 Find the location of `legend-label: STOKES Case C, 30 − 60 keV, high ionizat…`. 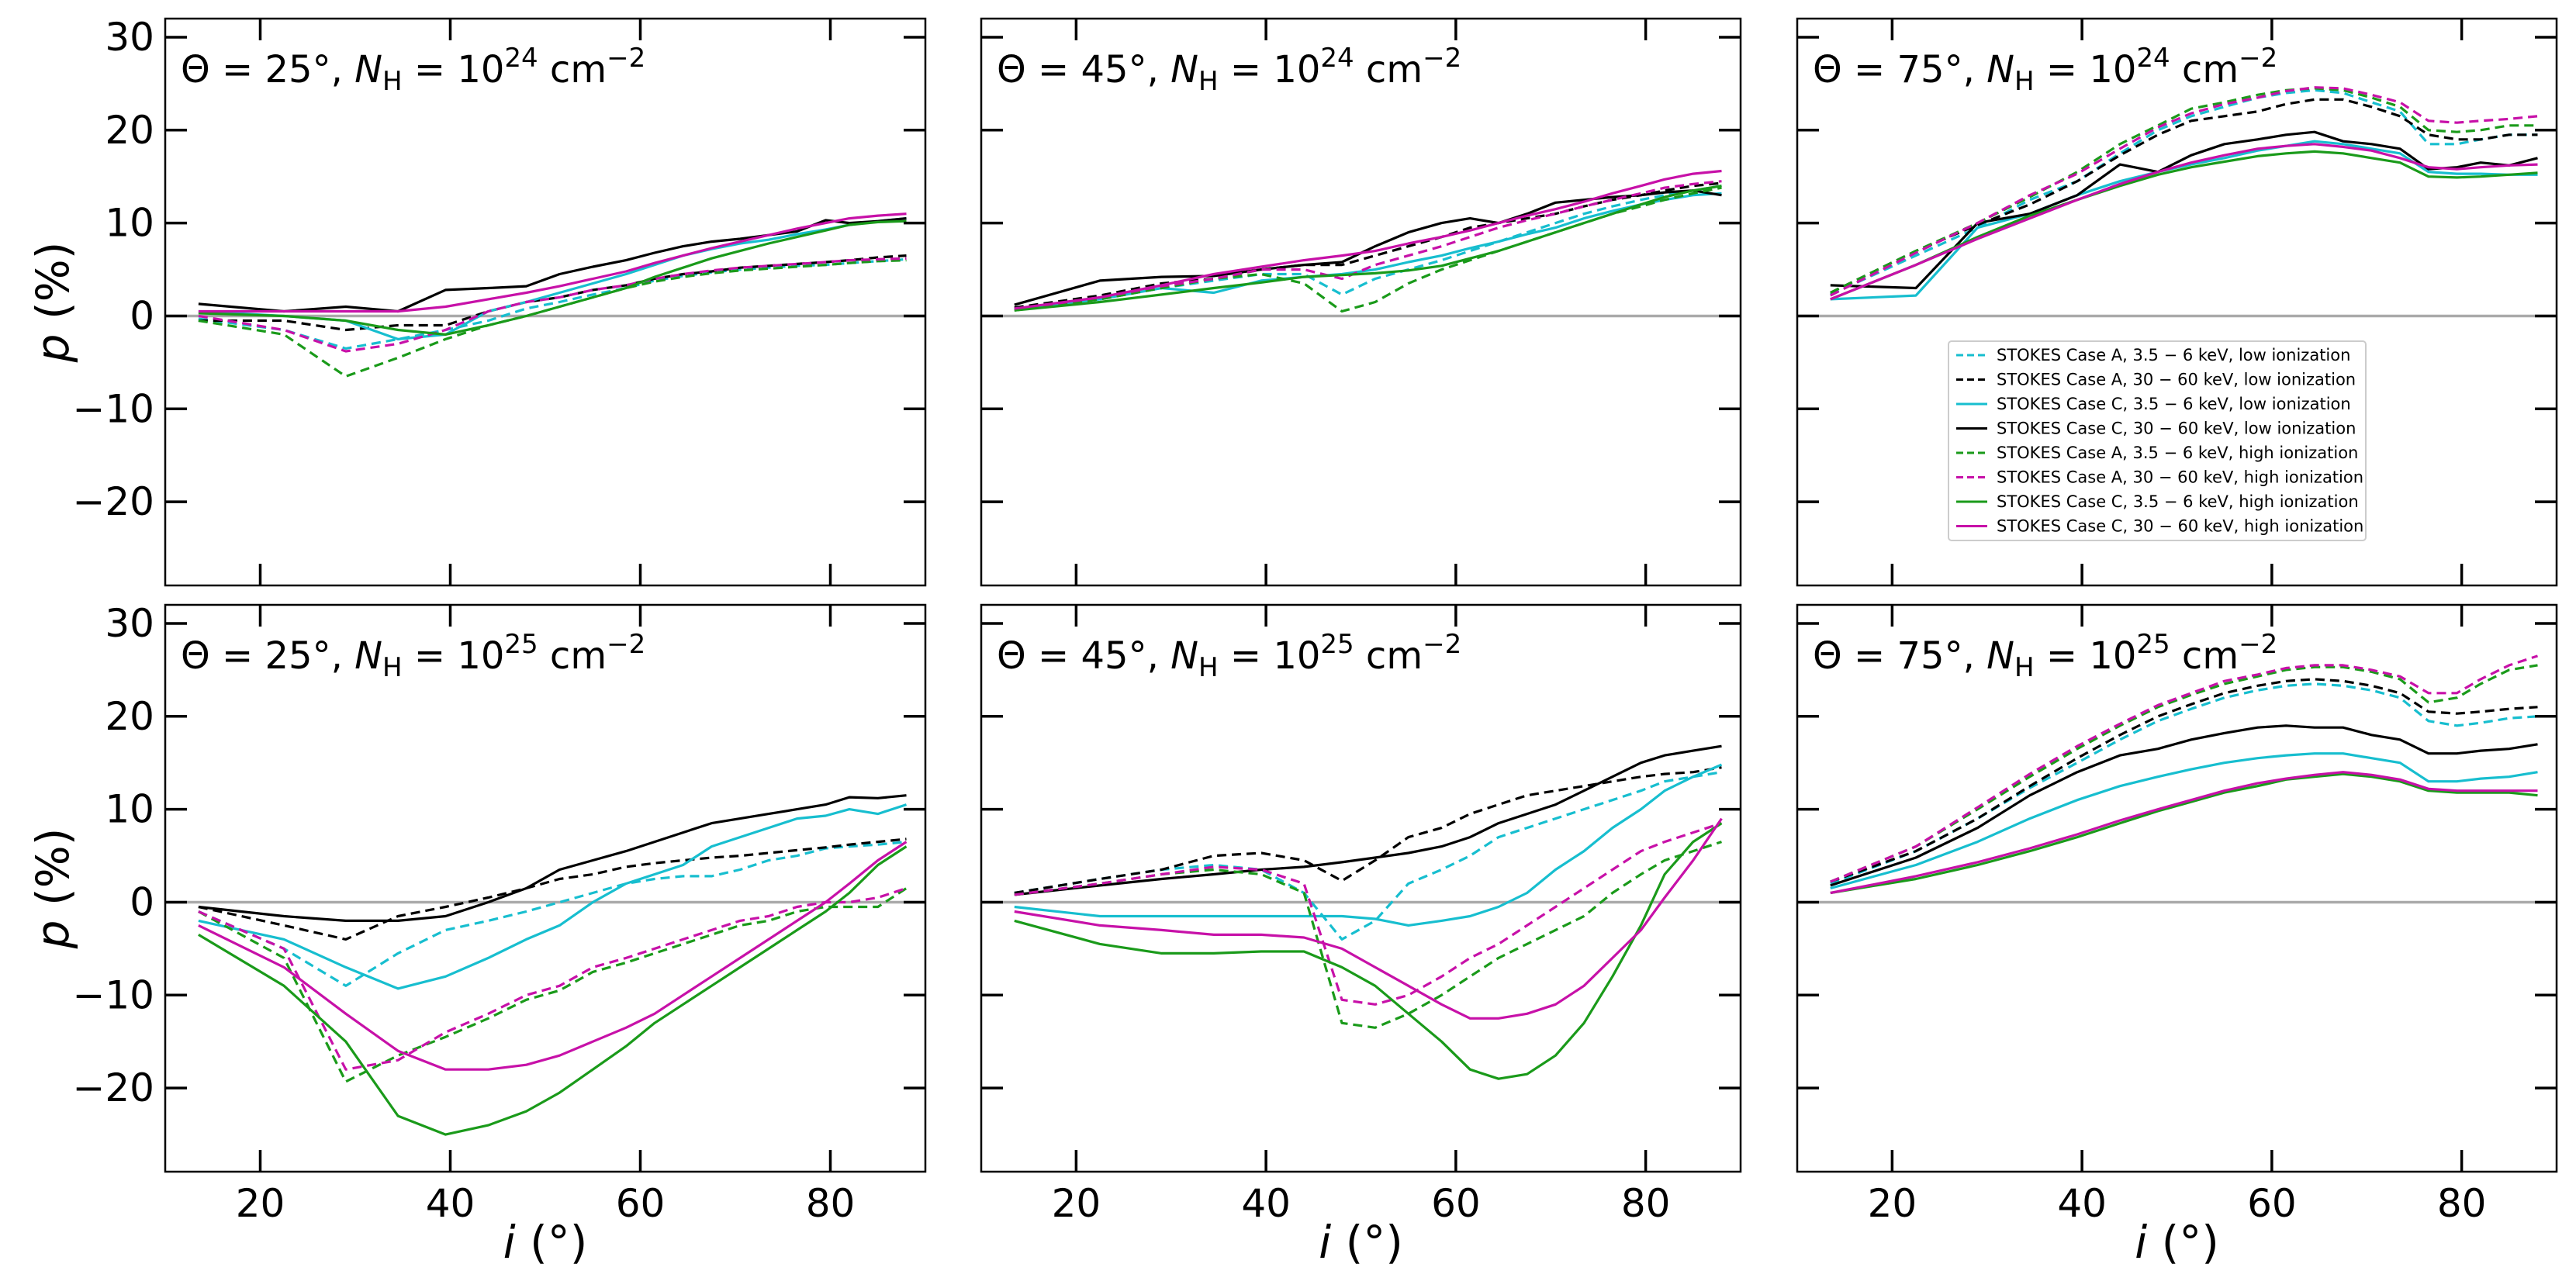

legend-label: STOKES Case C, 30 − 60 keV, high ionizat… is located at coordinates (2180, 526).